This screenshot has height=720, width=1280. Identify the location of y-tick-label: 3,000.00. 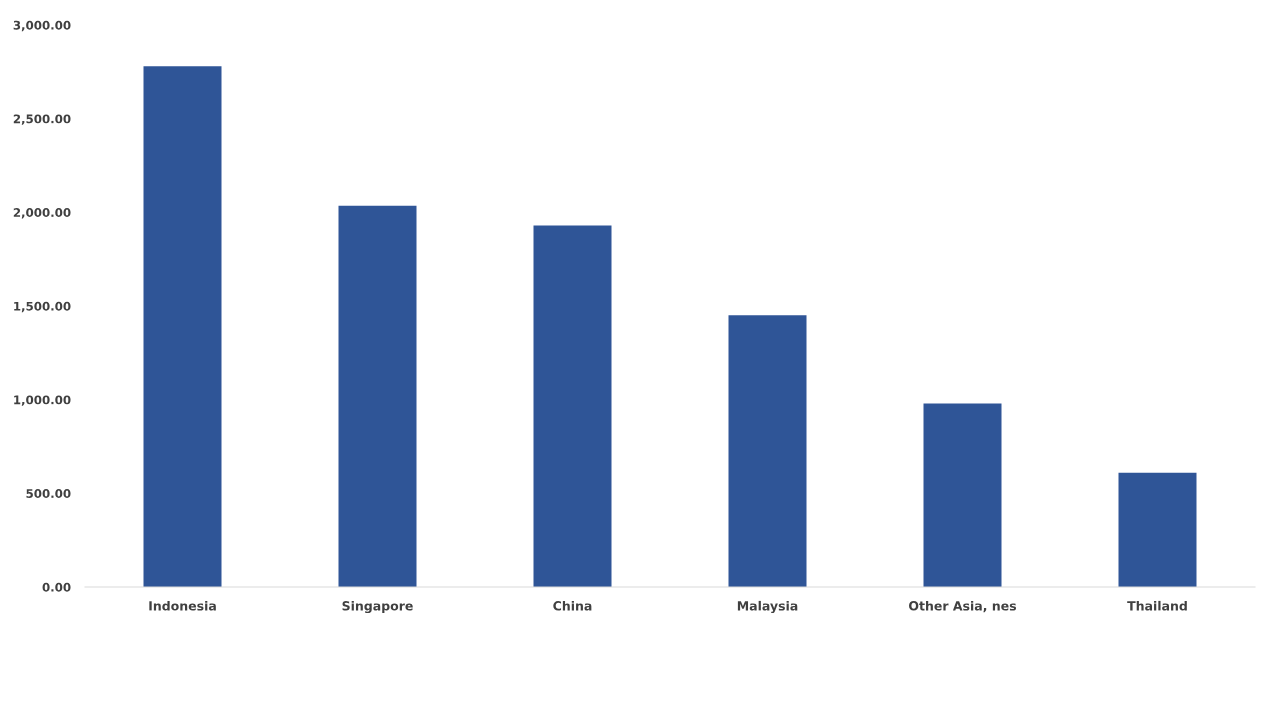
(42, 26).